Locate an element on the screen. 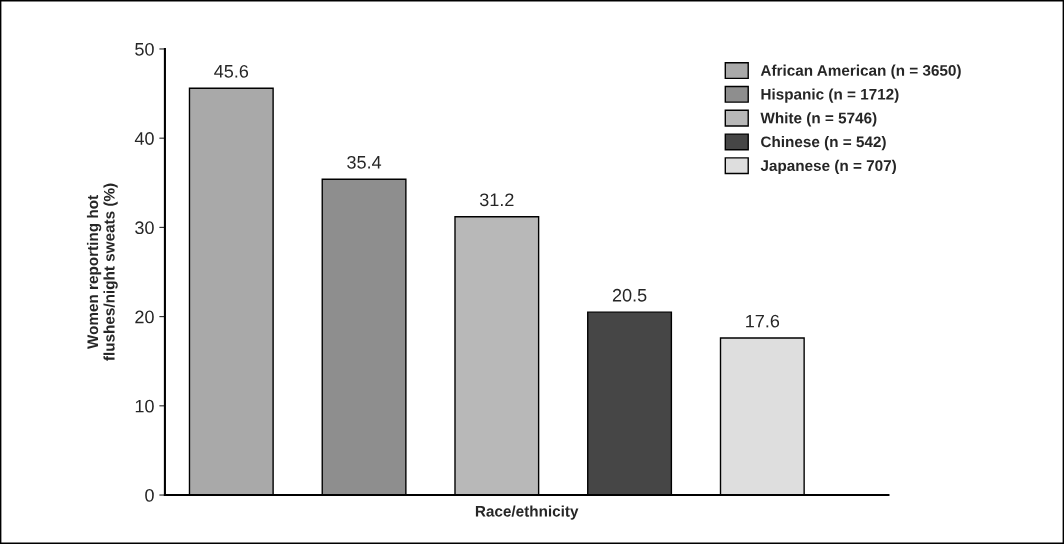  data-label: 17.6 is located at coordinates (763, 321).